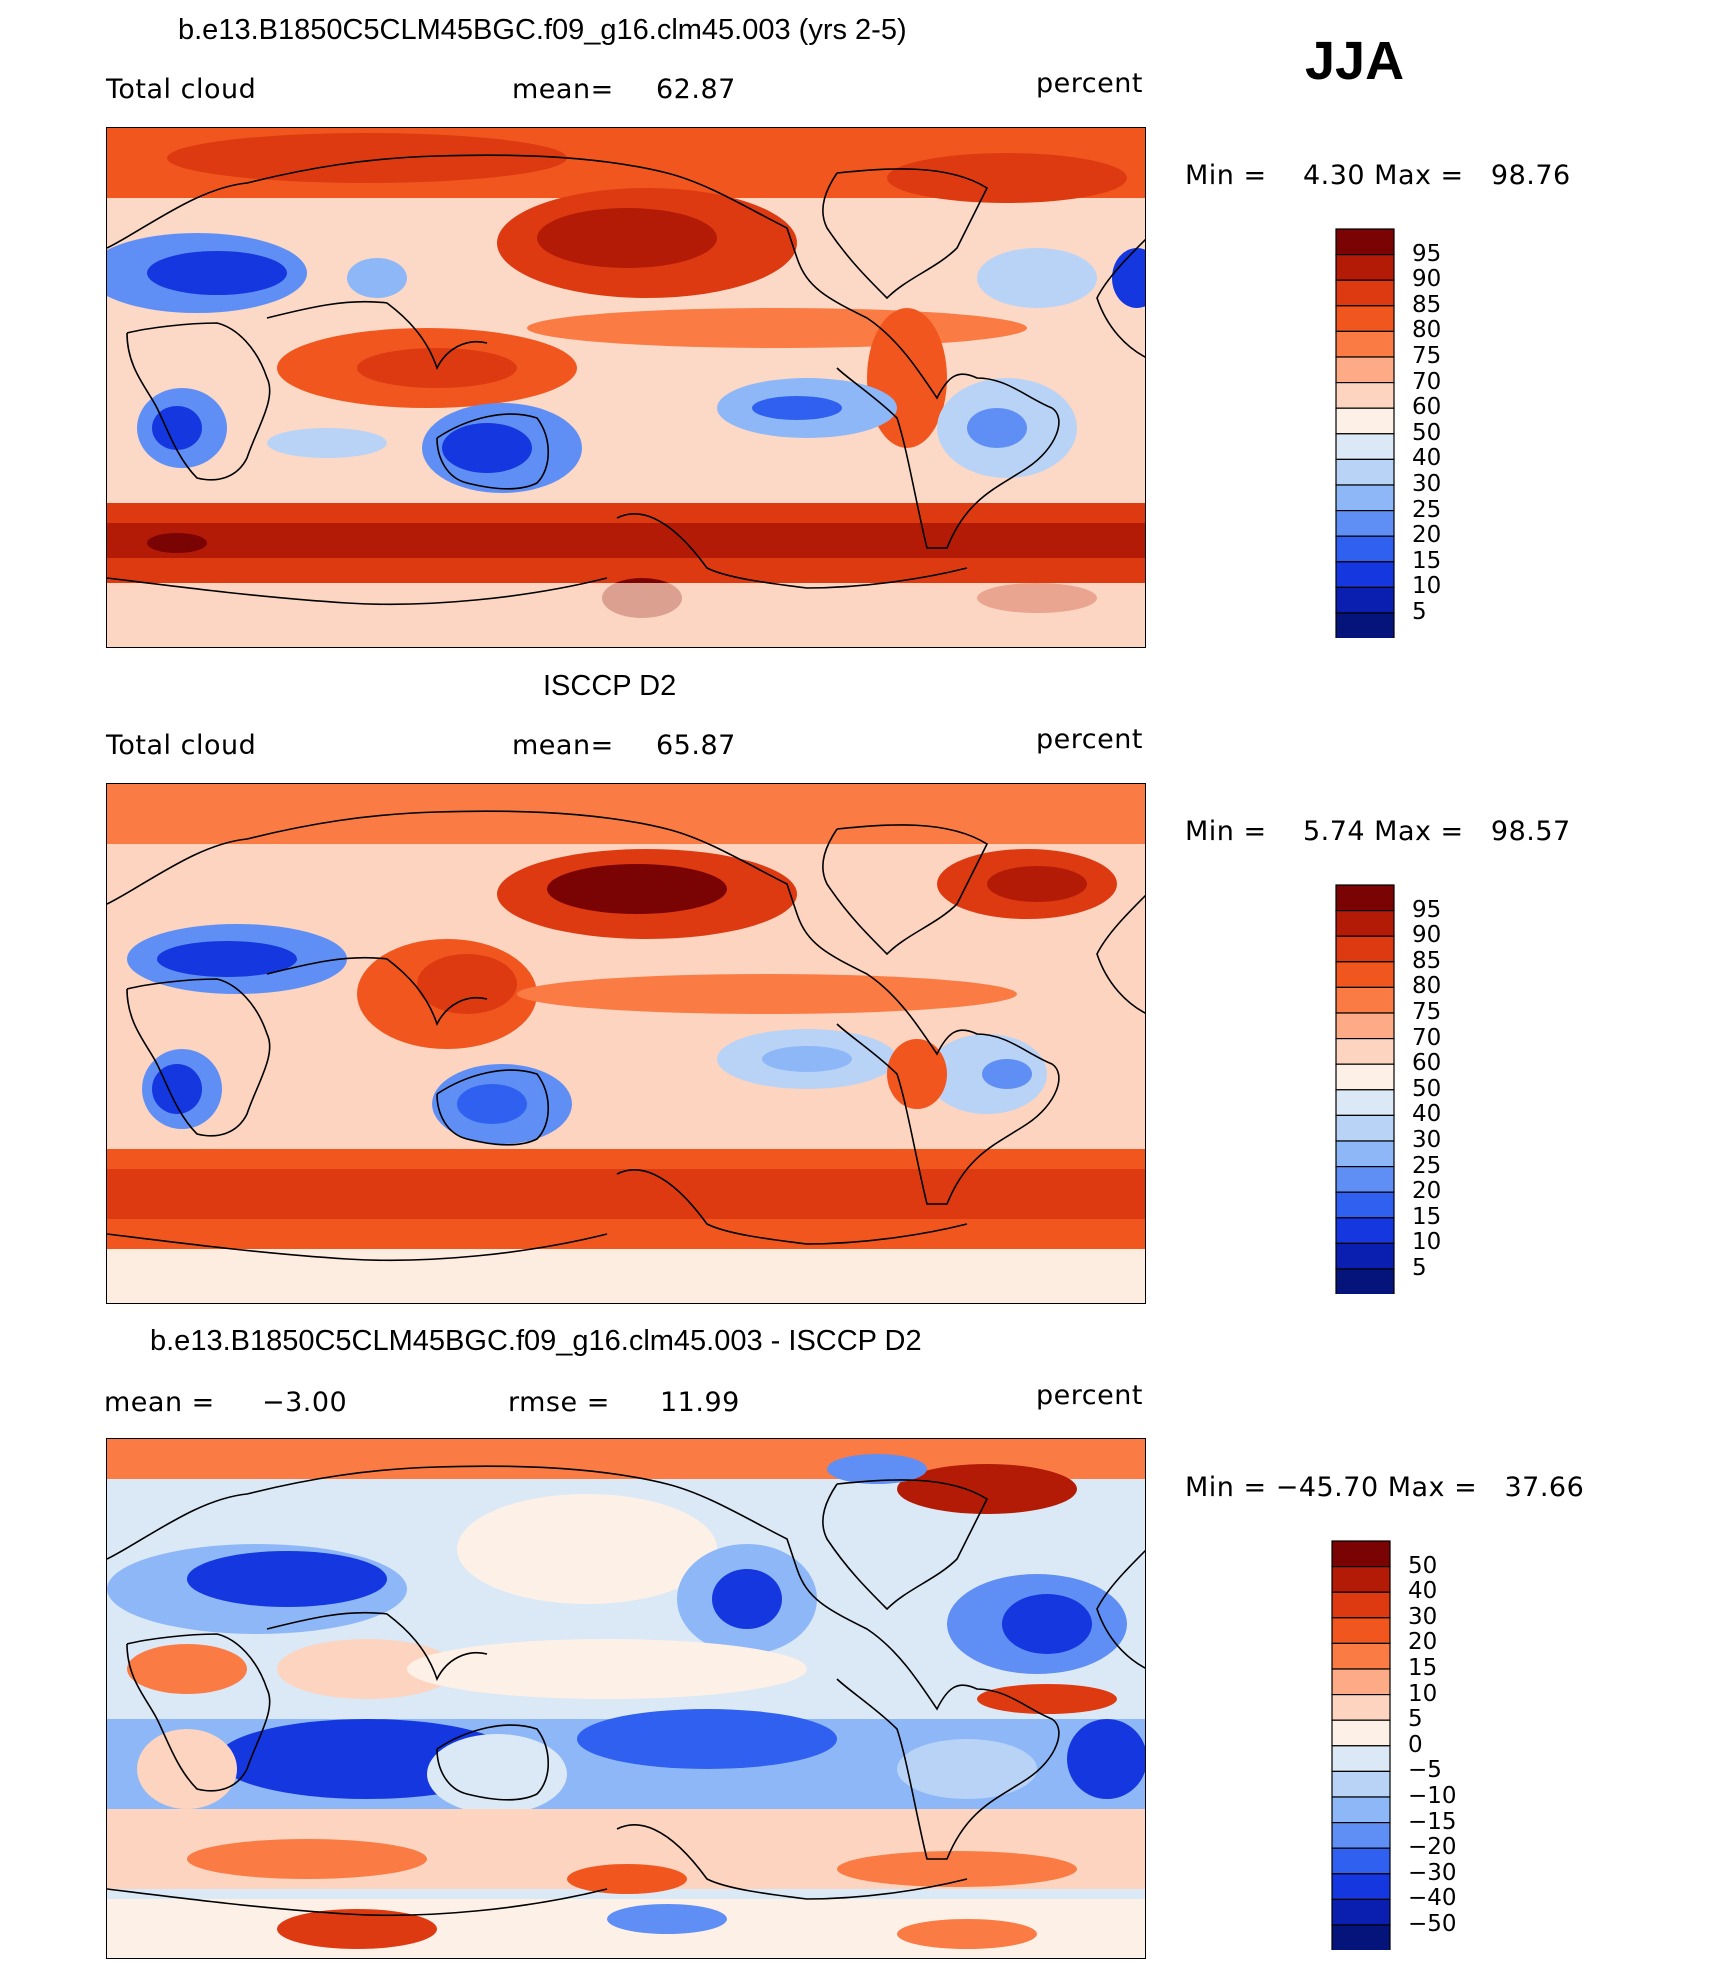 This screenshot has height=1963, width=1710. I want to click on colorbar-tick-label: 15, so click(1427, 1216).